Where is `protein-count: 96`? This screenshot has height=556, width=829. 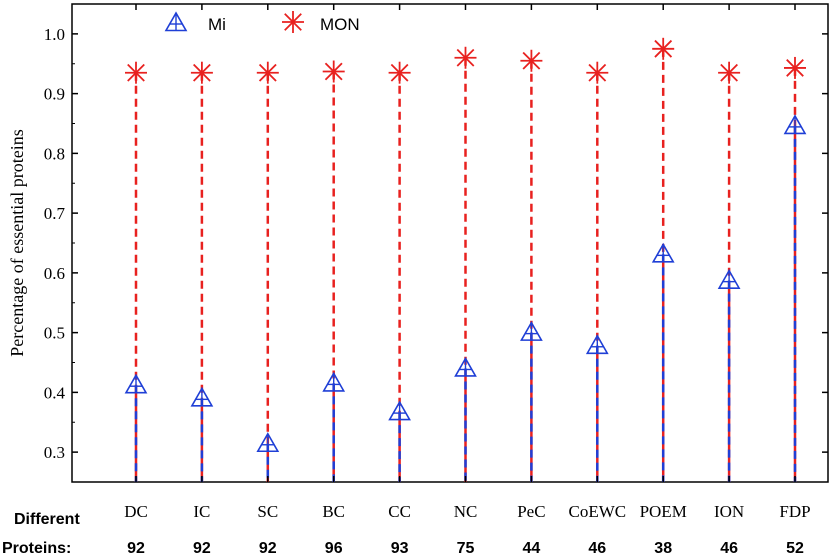
protein-count: 96 is located at coordinates (334, 548).